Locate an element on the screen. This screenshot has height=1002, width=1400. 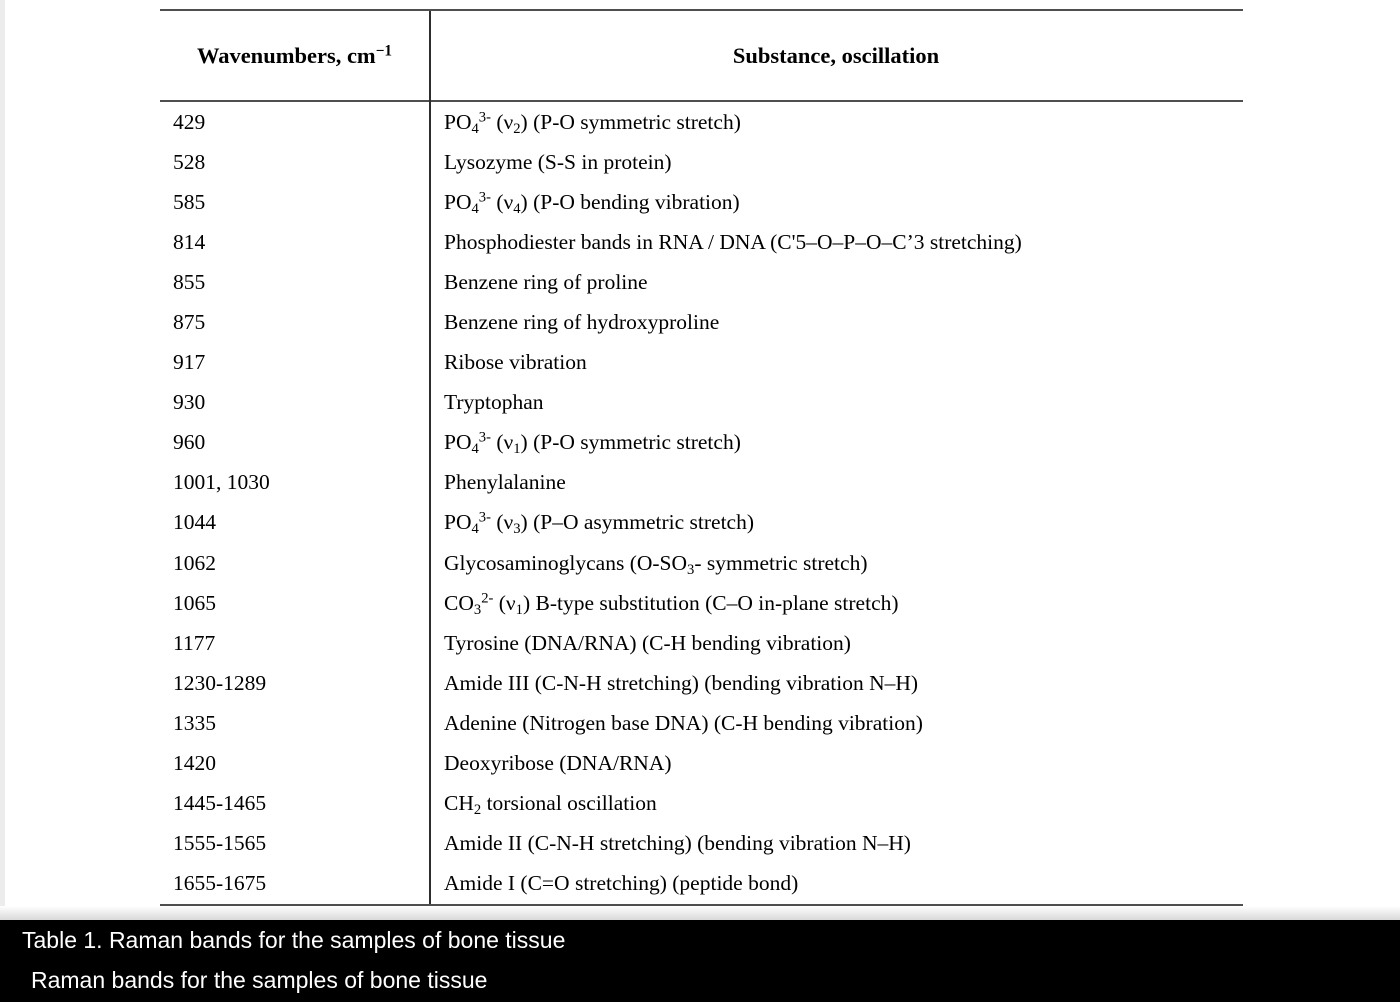
substance-cell: PO43- (ν3) (P–O asymmetric stretch) is located at coordinates (599, 524).